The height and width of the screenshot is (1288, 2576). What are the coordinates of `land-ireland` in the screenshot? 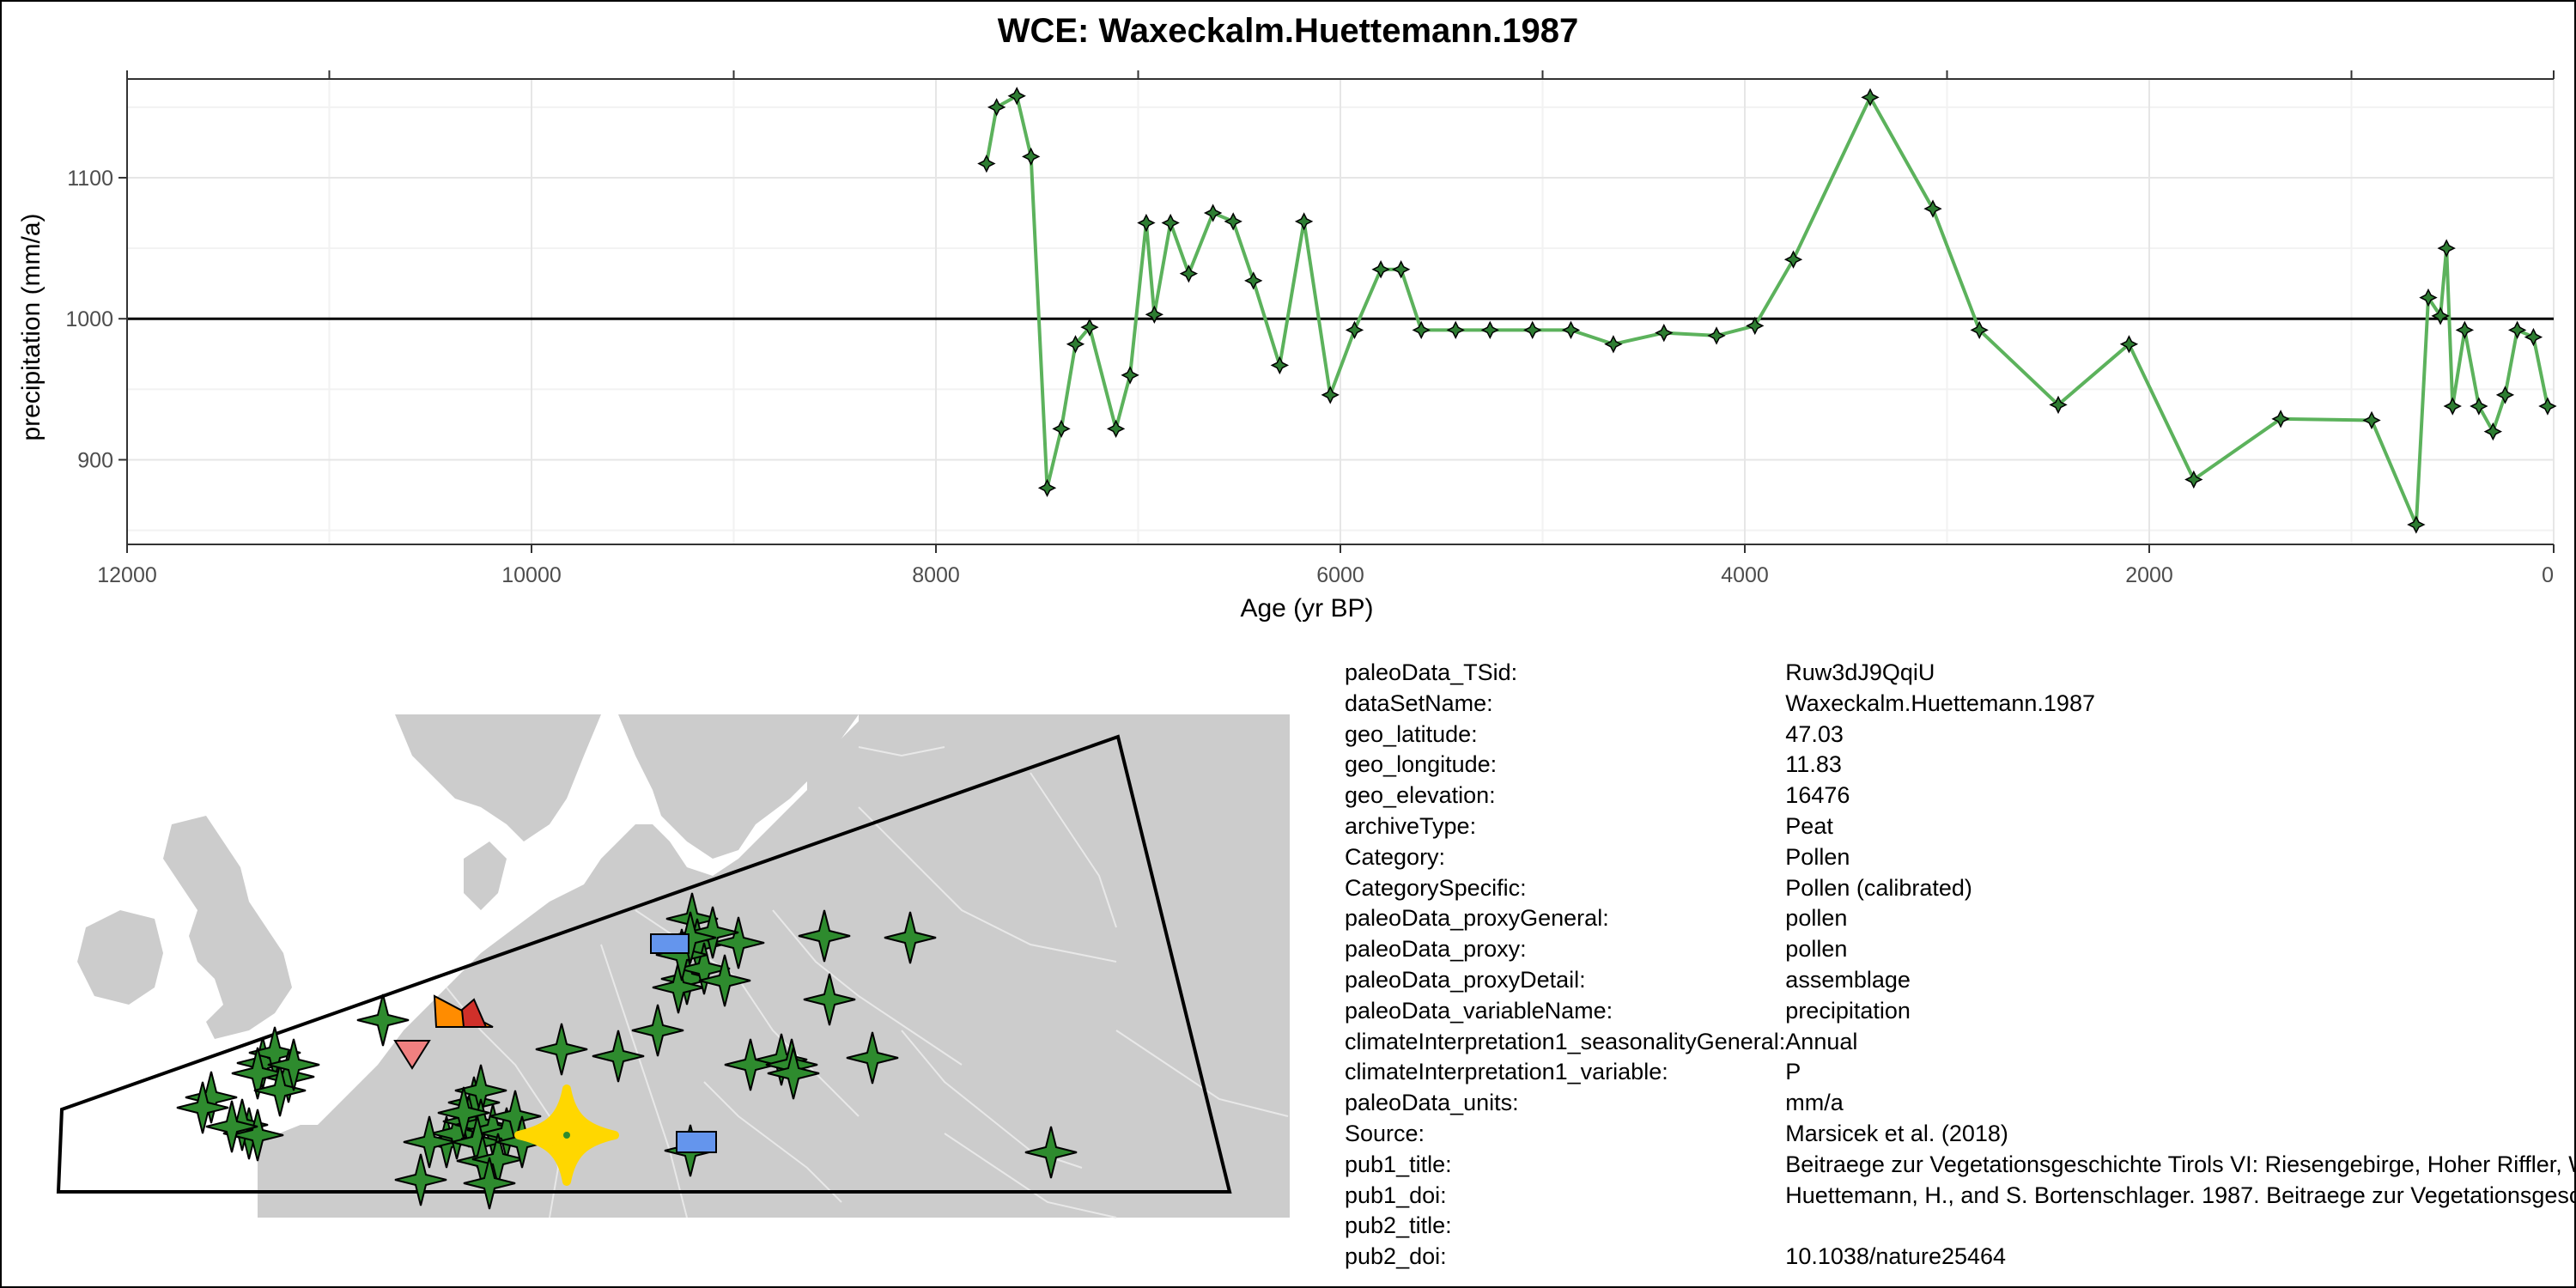 It's located at (120, 958).